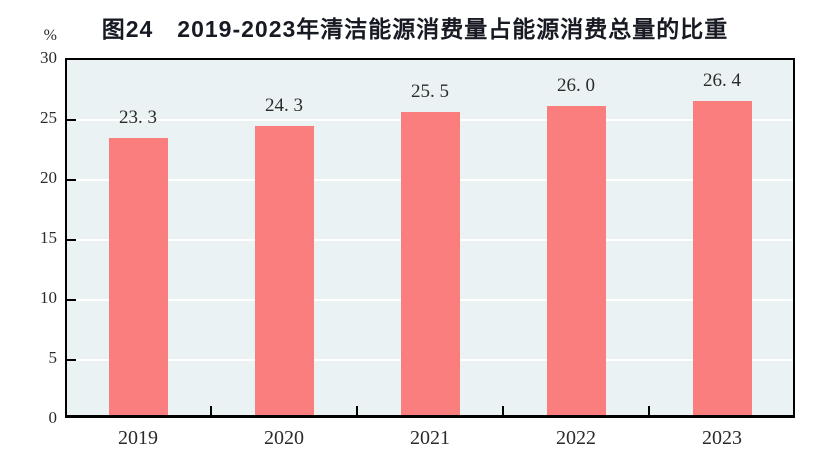 Image resolution: width=830 pixels, height=464 pixels. Describe the element at coordinates (53, 357) in the screenshot. I see `y-axis-label: 5` at that location.